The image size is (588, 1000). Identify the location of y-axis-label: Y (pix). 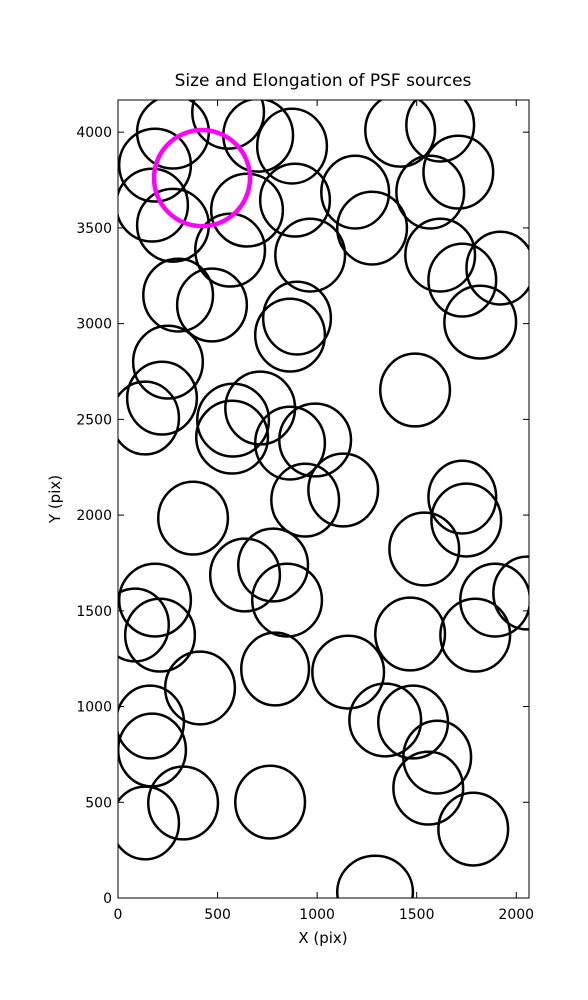
(55, 499).